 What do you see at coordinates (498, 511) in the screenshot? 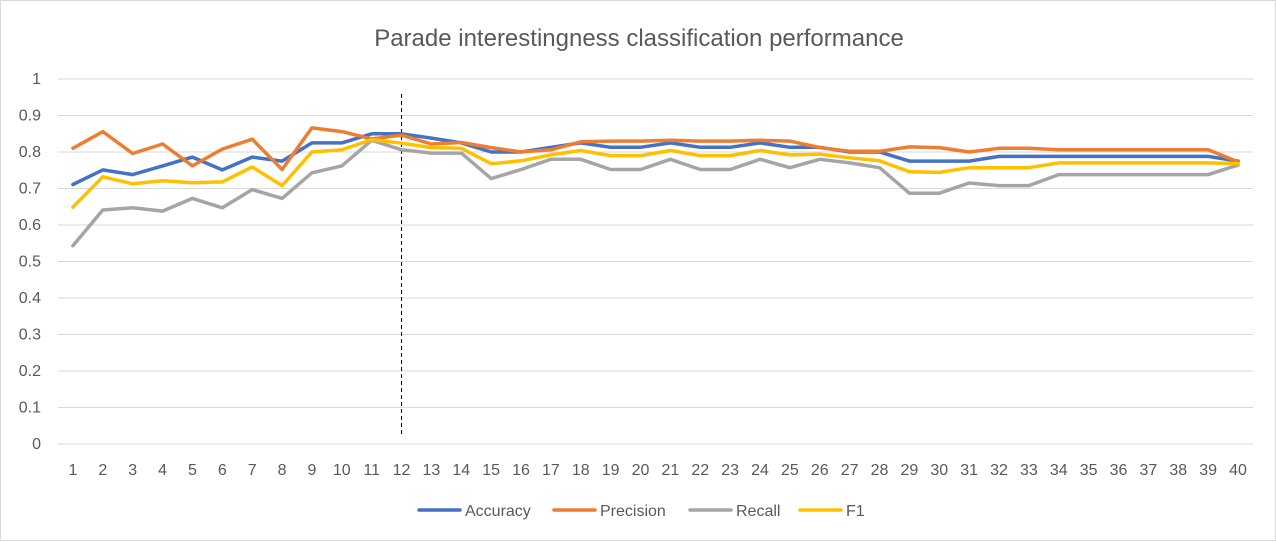
I see `legend-label: Accuracy` at bounding box center [498, 511].